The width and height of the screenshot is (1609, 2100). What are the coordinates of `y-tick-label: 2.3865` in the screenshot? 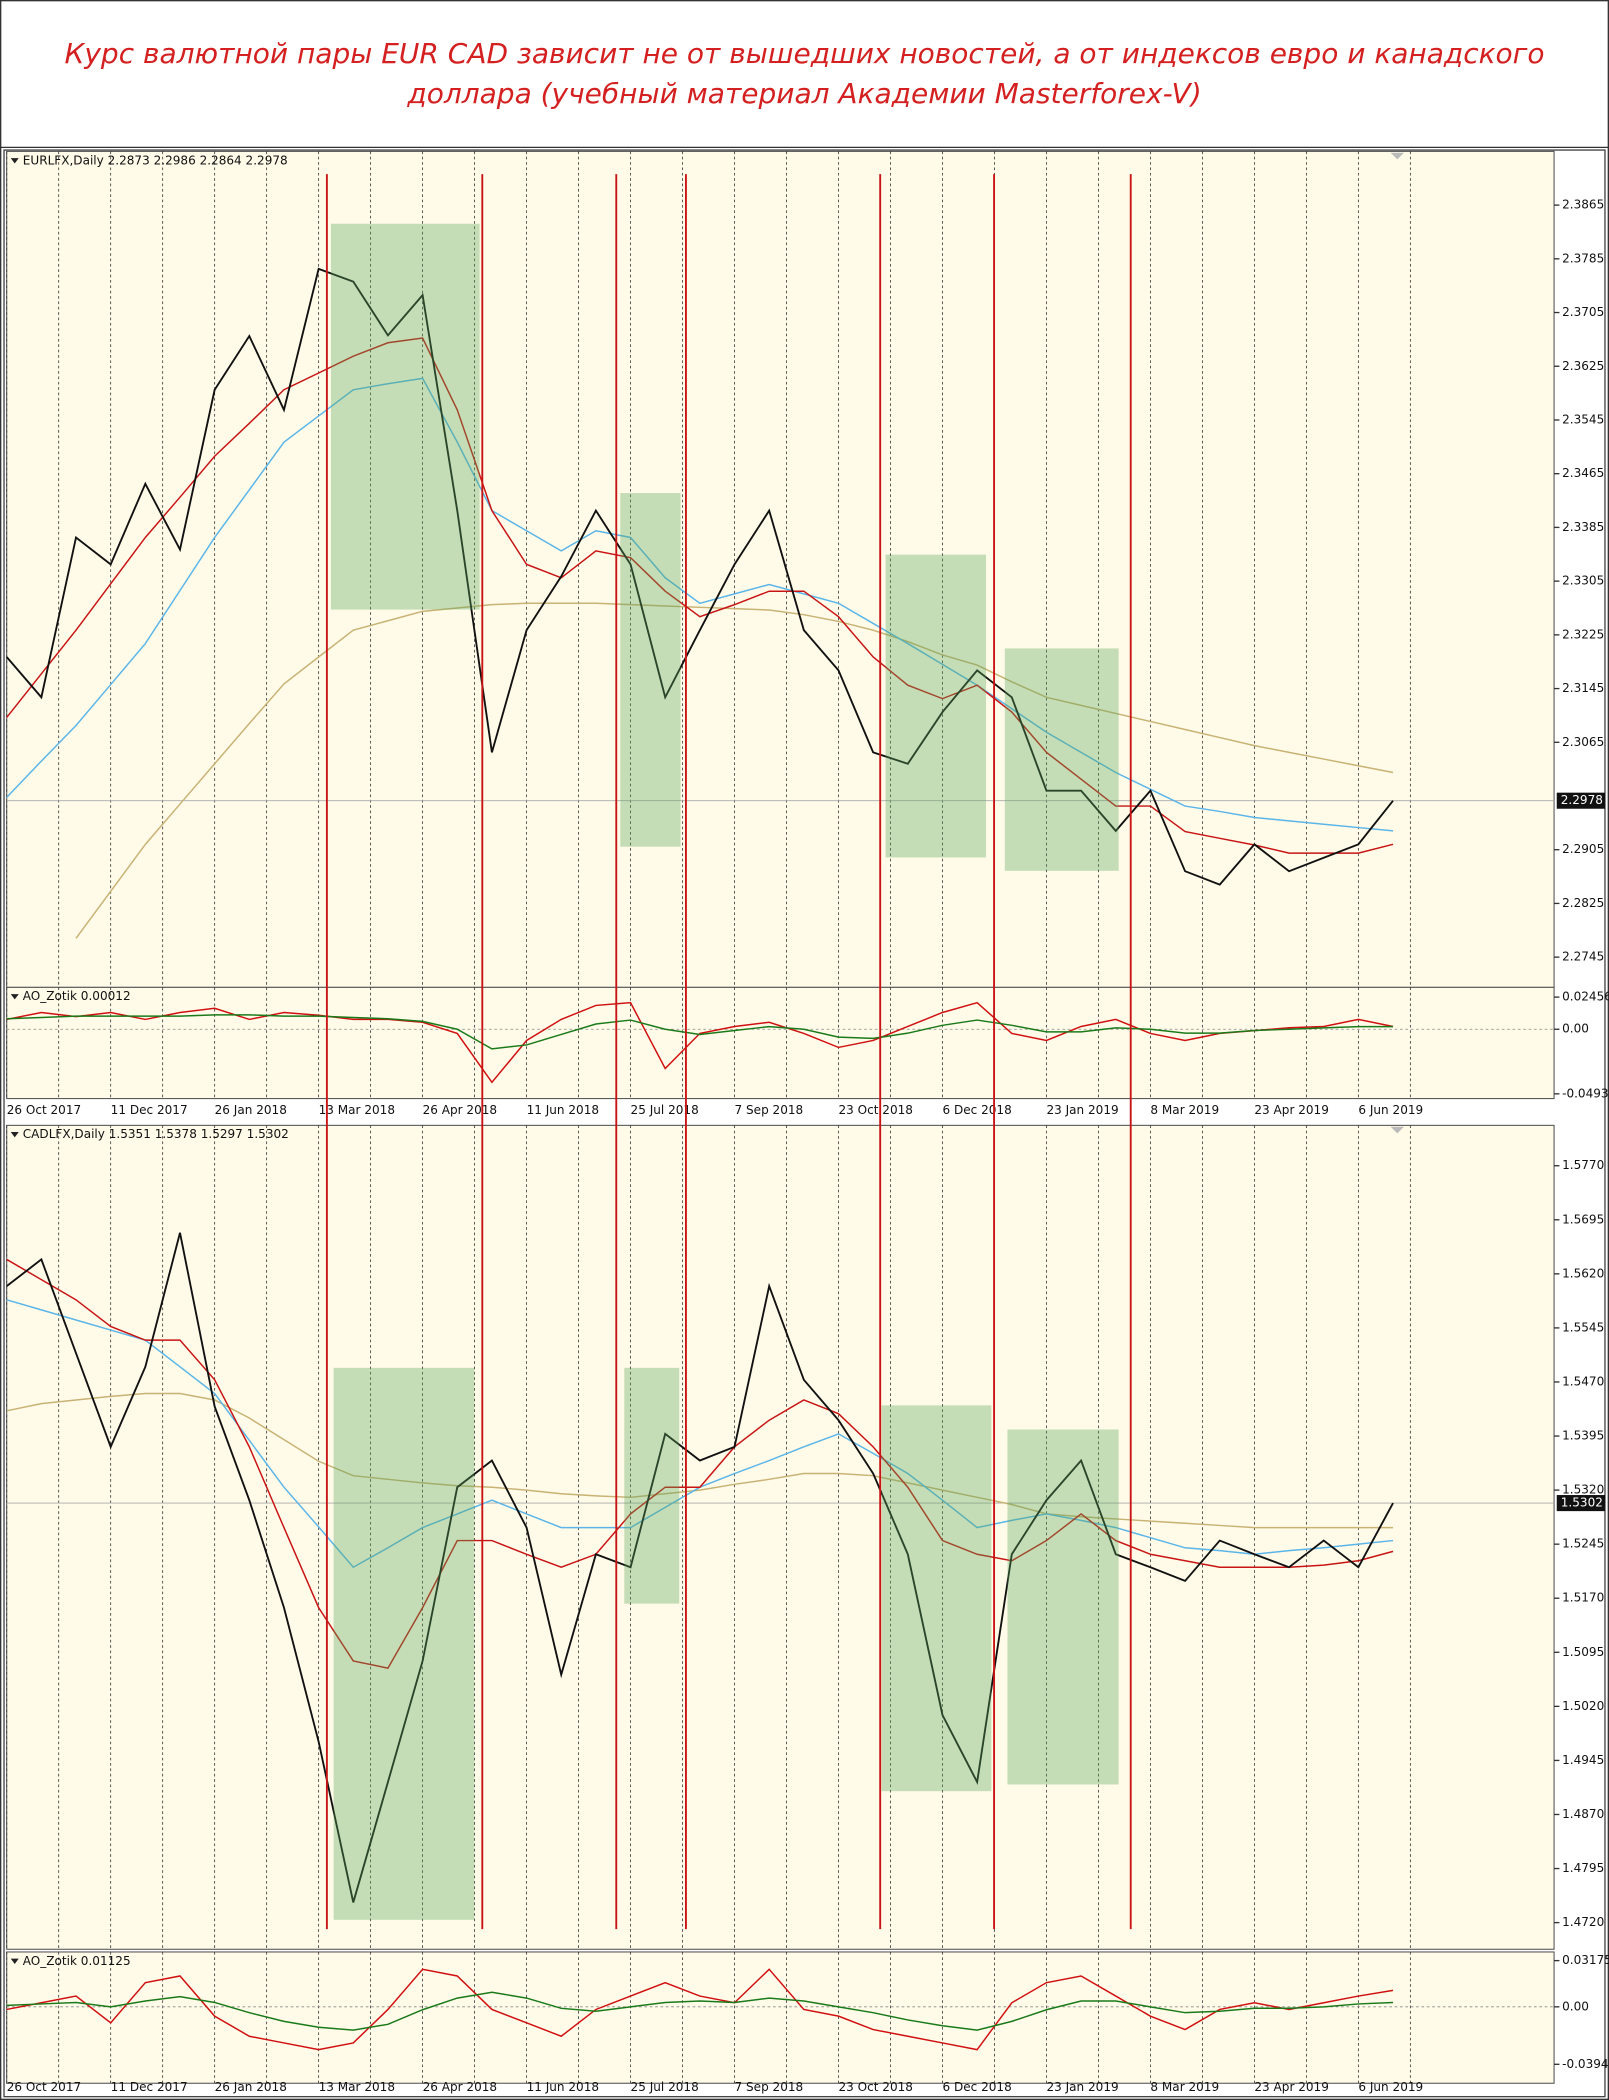 It's located at (1583, 205).